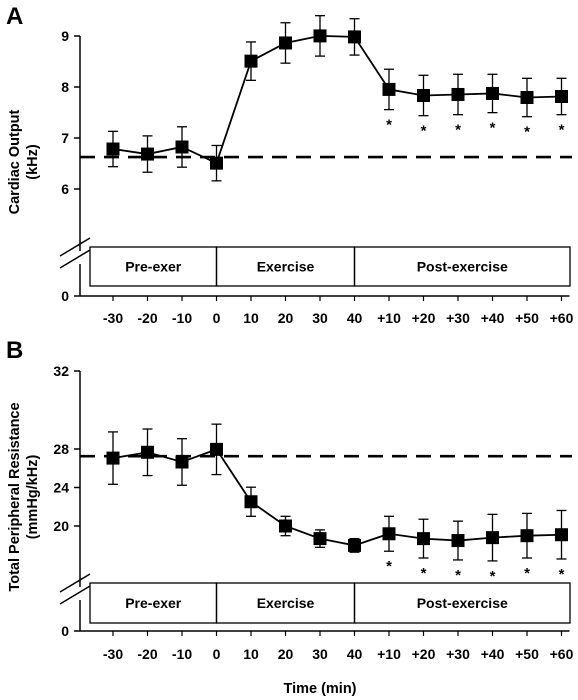  I want to click on panel-a-y-tick-label: 7, so click(65, 138).